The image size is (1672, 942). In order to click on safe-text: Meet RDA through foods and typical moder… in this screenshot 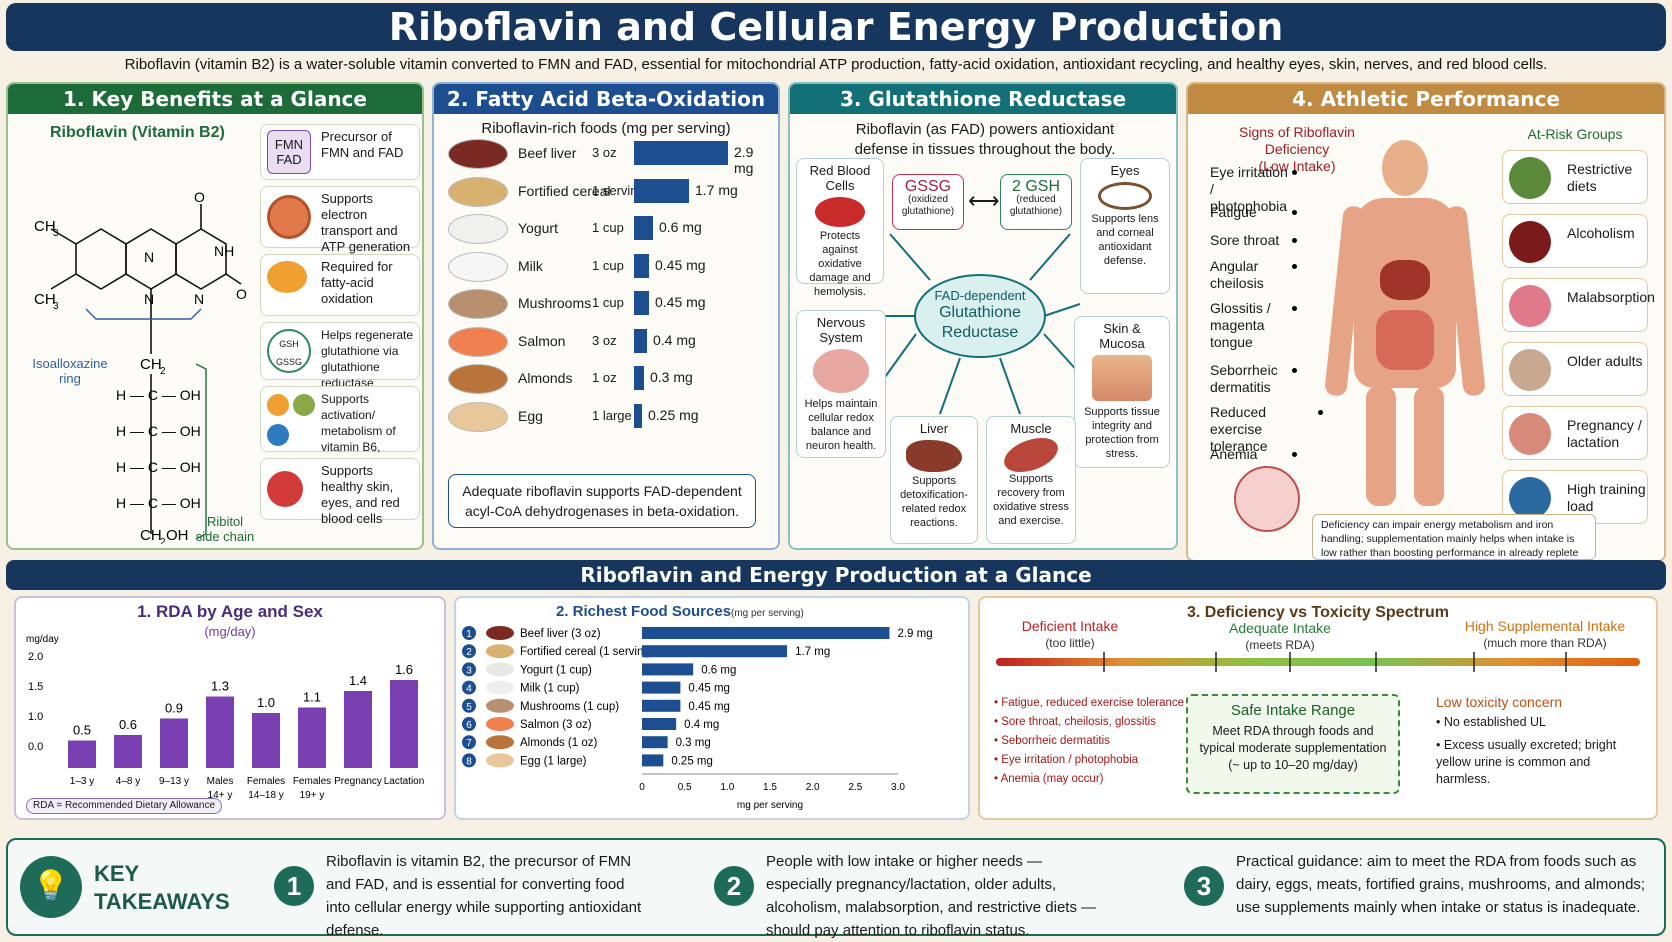, I will do `click(1293, 748)`.